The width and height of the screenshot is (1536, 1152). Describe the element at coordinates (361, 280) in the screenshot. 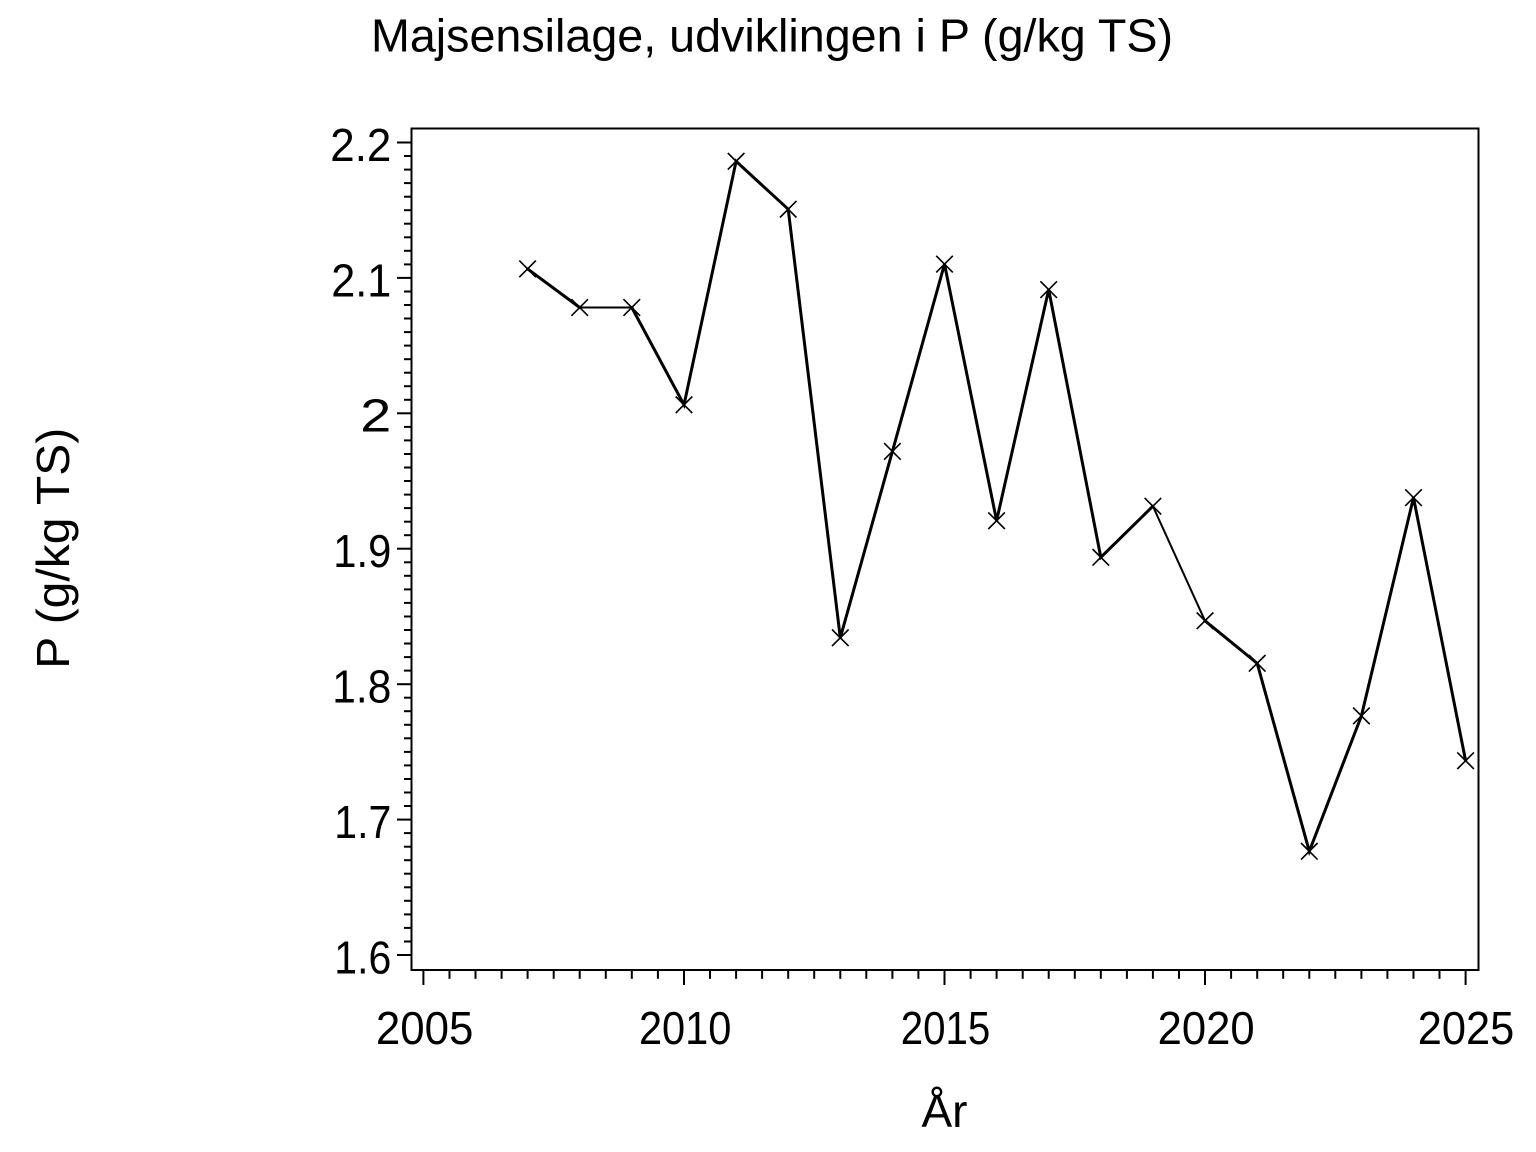

I see `svg-text: 2.1` at that location.